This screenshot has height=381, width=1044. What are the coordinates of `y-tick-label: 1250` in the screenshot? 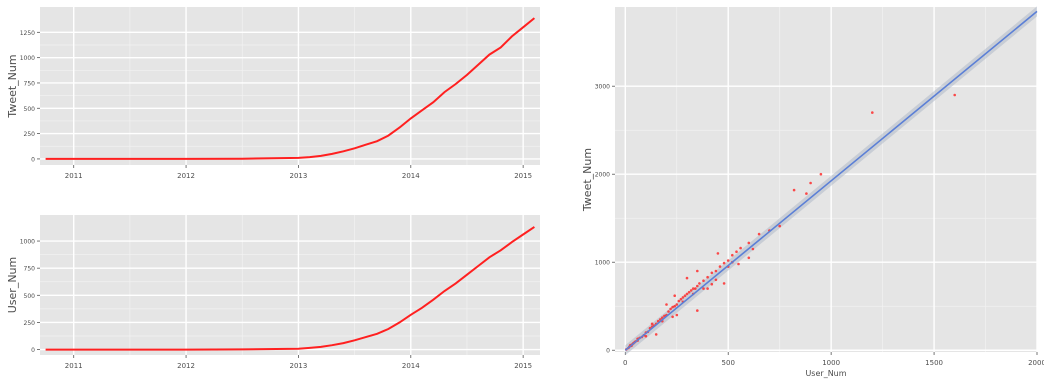 It's located at (27, 33).